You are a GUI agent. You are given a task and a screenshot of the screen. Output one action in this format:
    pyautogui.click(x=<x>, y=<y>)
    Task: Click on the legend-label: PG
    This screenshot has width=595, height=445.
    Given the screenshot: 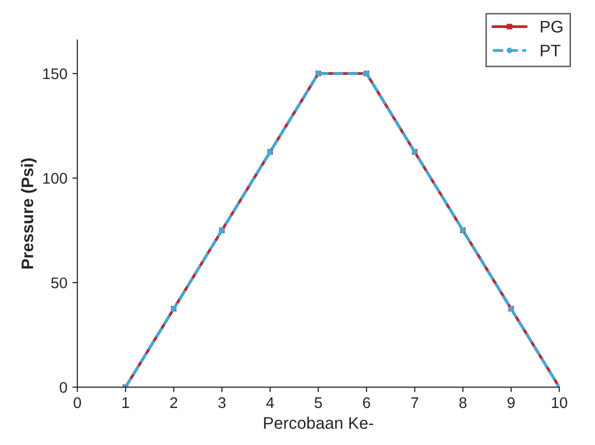 What is the action you would take?
    pyautogui.click(x=551, y=26)
    